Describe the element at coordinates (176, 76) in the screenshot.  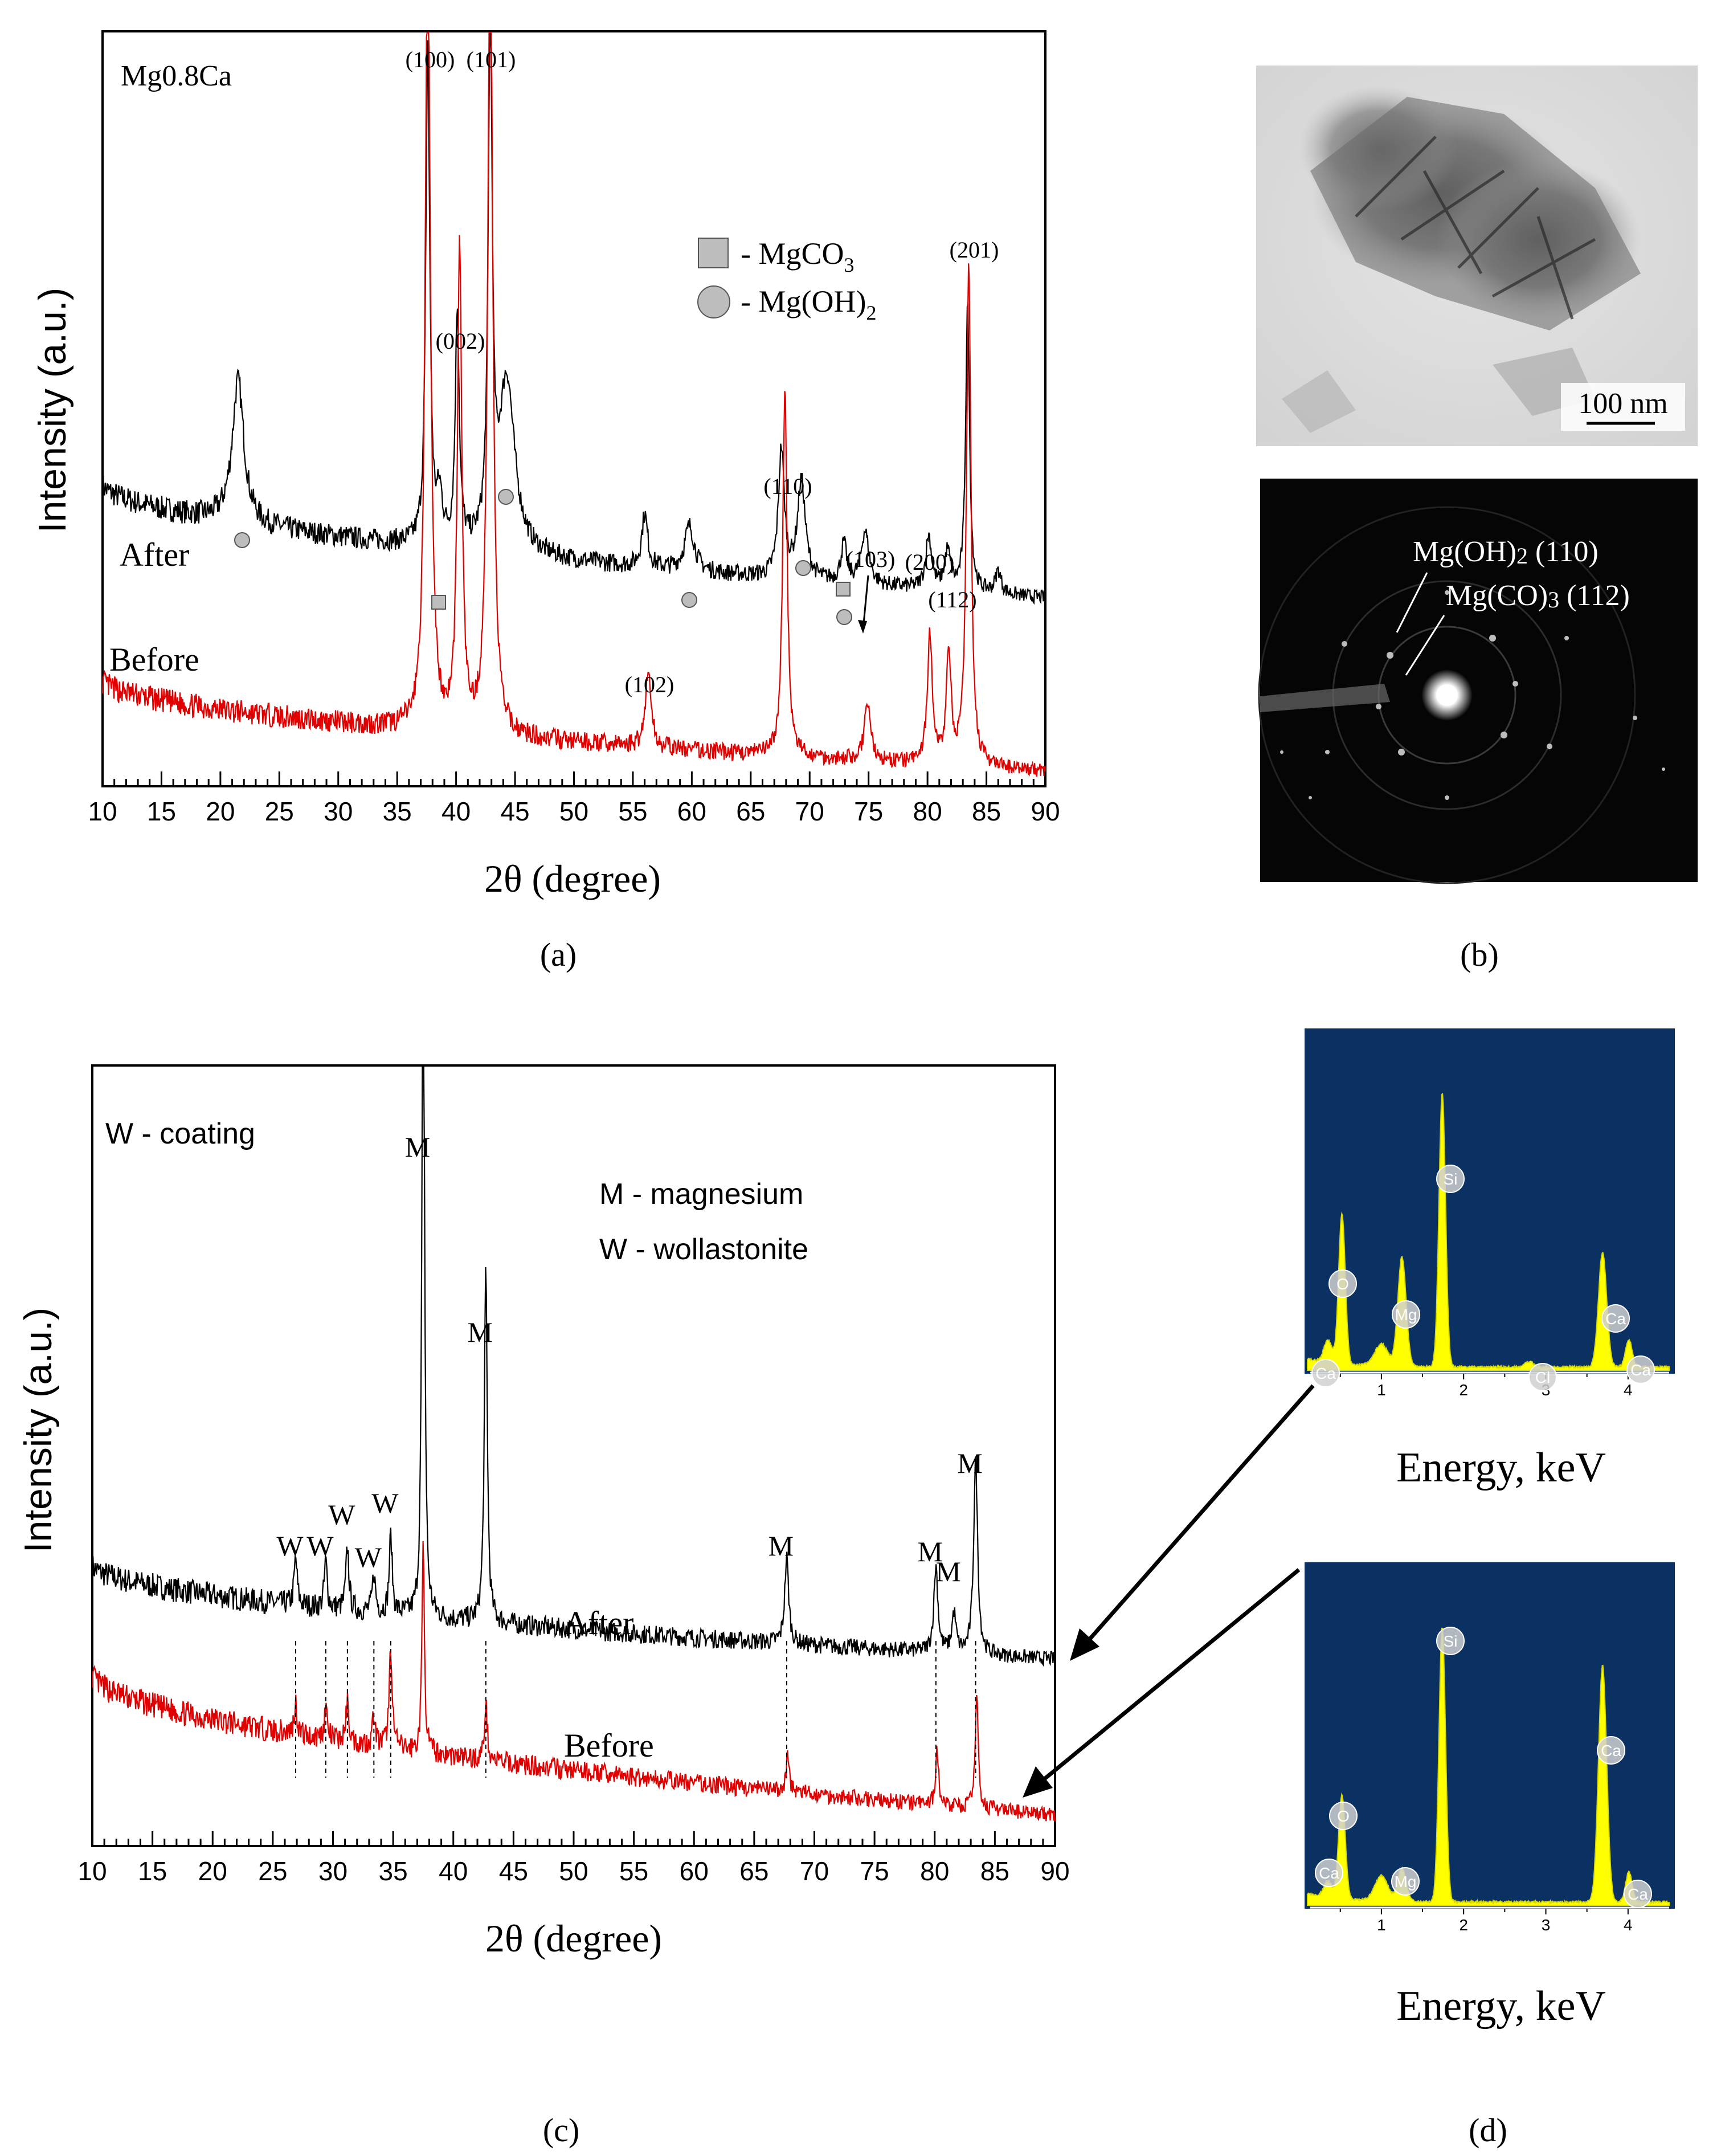
I see `sample-label-a: Mg0.8Ca` at that location.